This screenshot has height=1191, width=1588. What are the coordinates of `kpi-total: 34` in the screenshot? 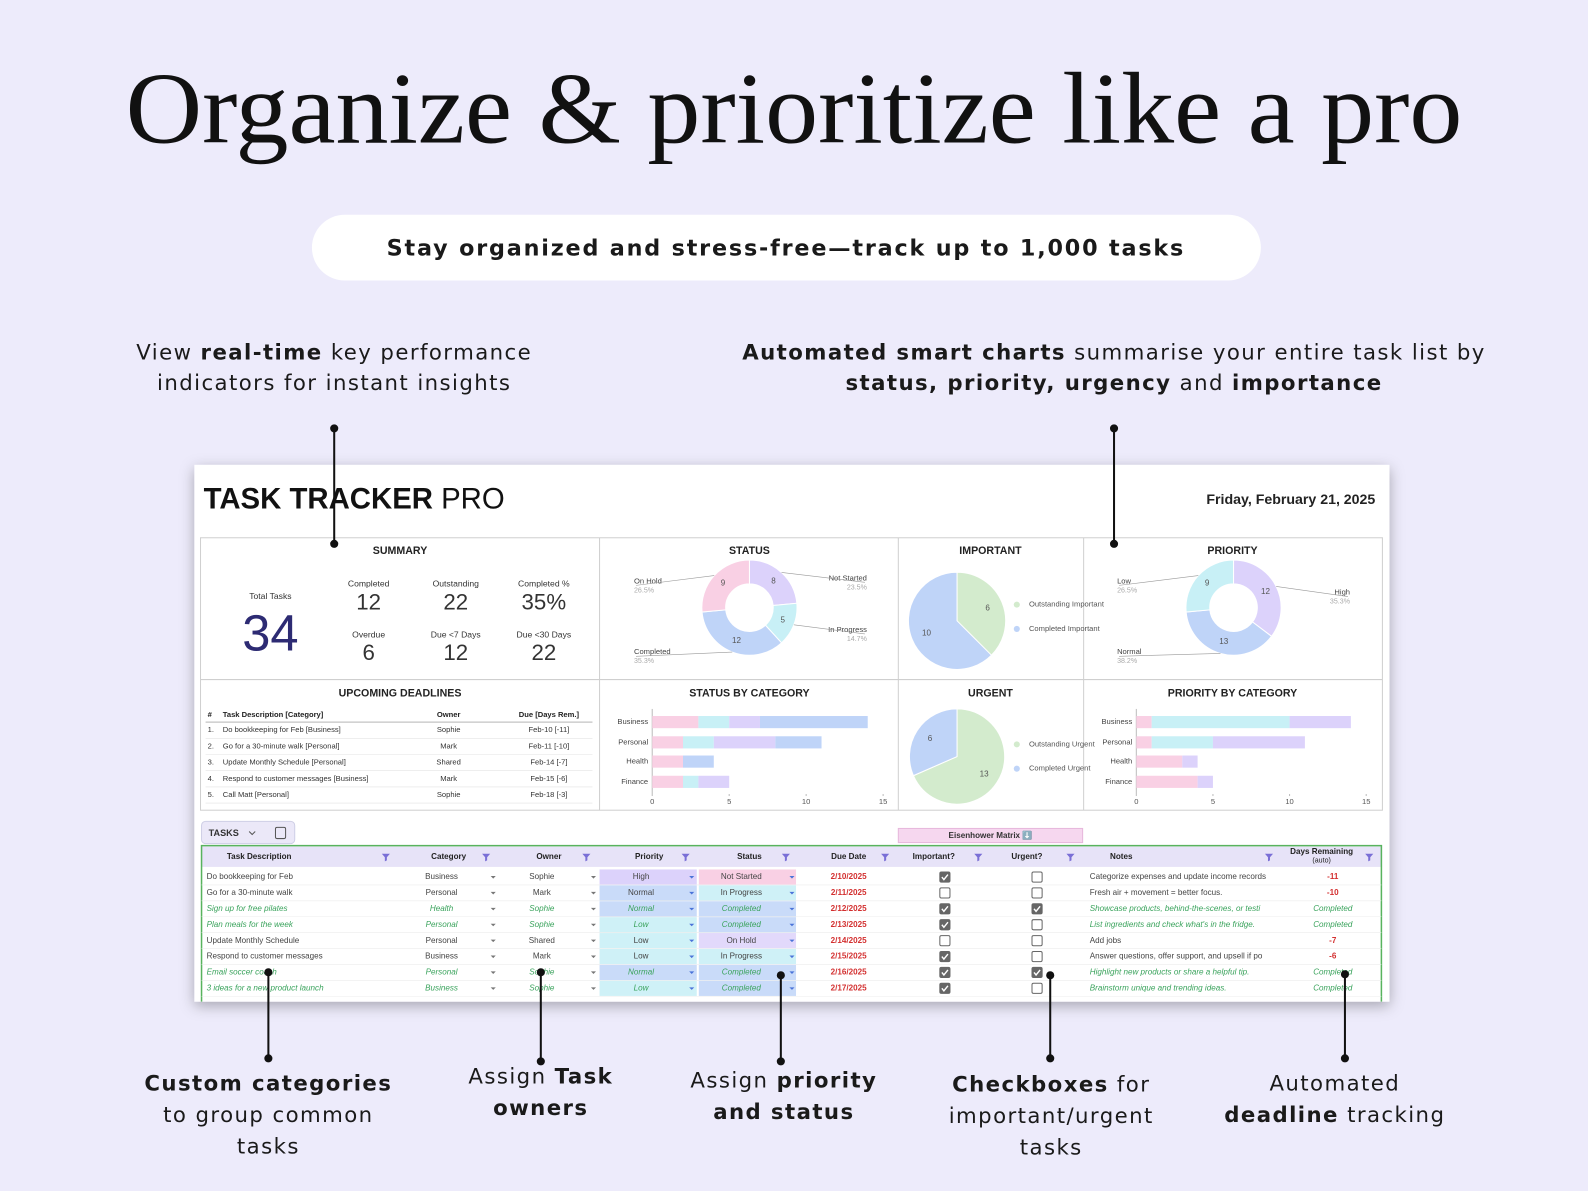 It's located at (270, 632).